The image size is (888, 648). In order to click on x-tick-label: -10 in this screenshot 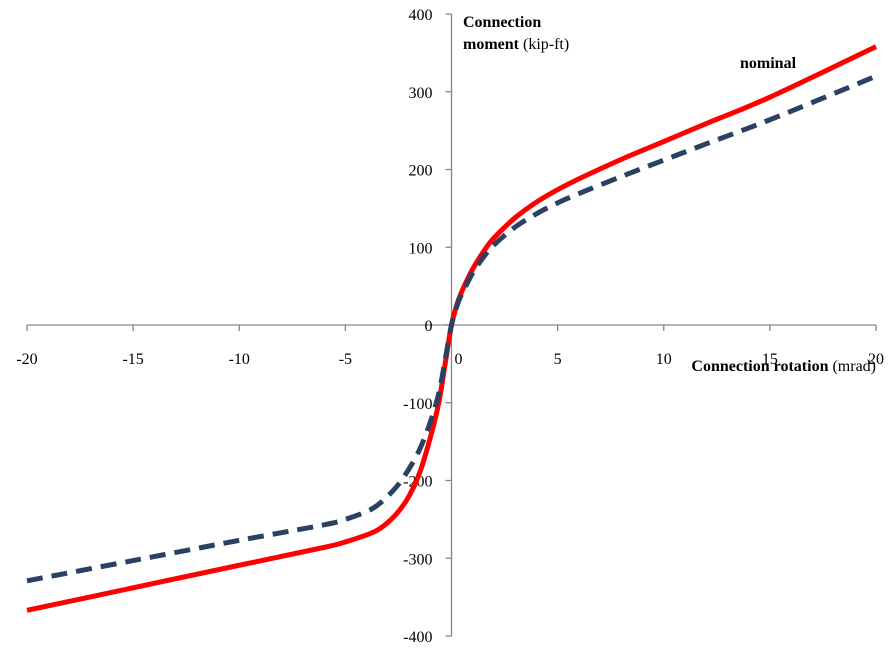, I will do `click(239, 359)`.